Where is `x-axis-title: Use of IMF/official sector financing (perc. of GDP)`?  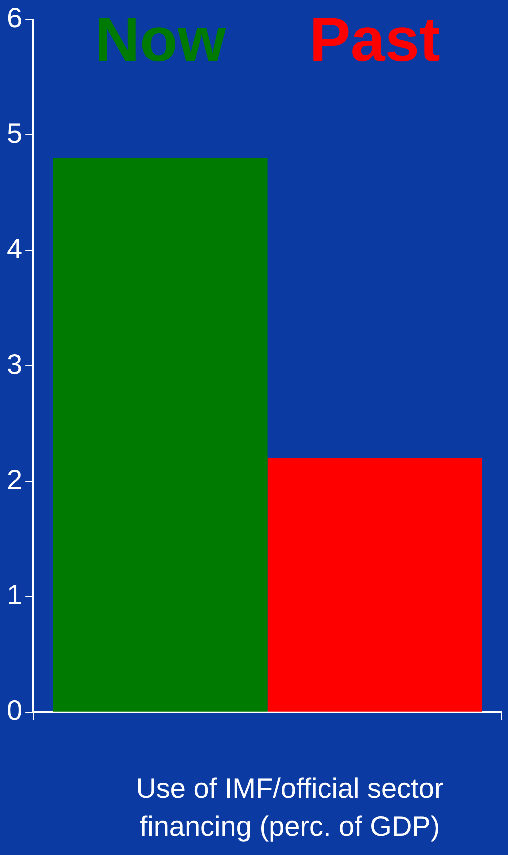 x-axis-title: Use of IMF/official sector financing (perc. of GDP) is located at coordinates (290, 808).